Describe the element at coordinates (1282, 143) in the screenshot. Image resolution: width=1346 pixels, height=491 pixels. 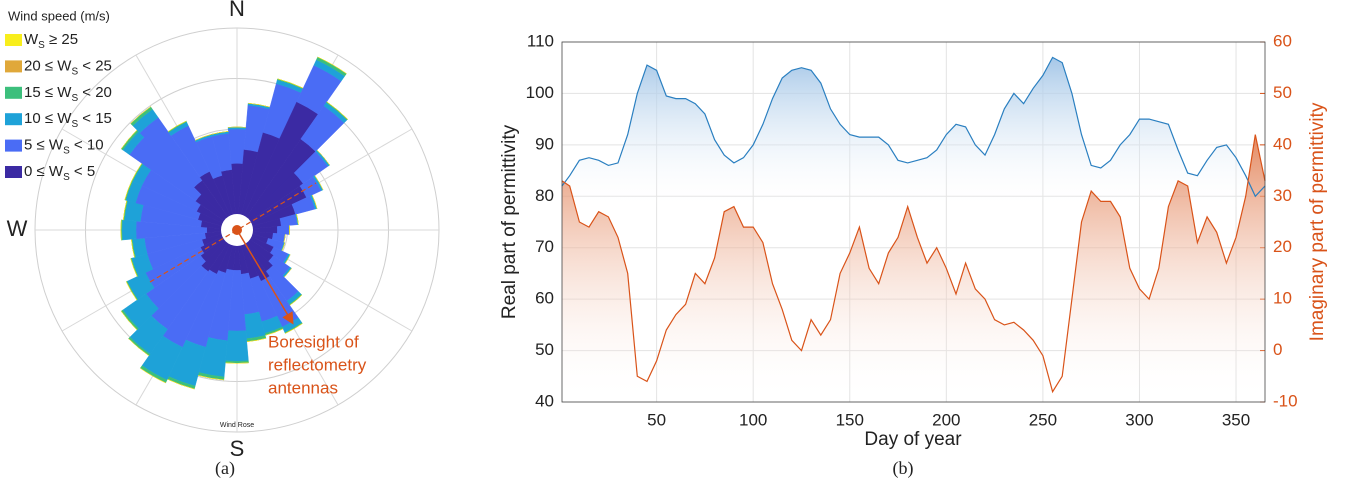
I see `y2-tick-label: 40` at that location.